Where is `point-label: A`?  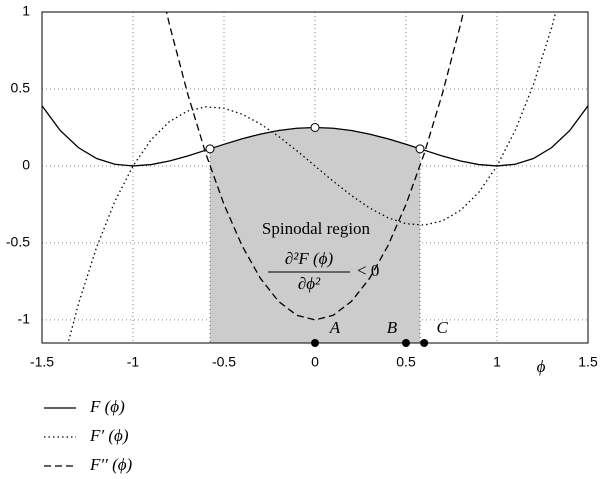
point-label: A is located at coordinates (335, 327).